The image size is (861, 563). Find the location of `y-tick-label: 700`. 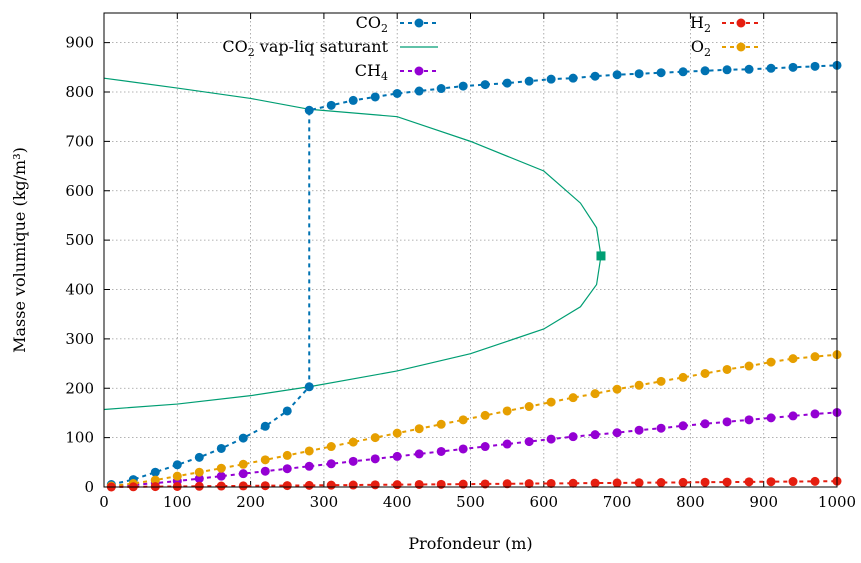

y-tick-label: 700 is located at coordinates (79, 141).